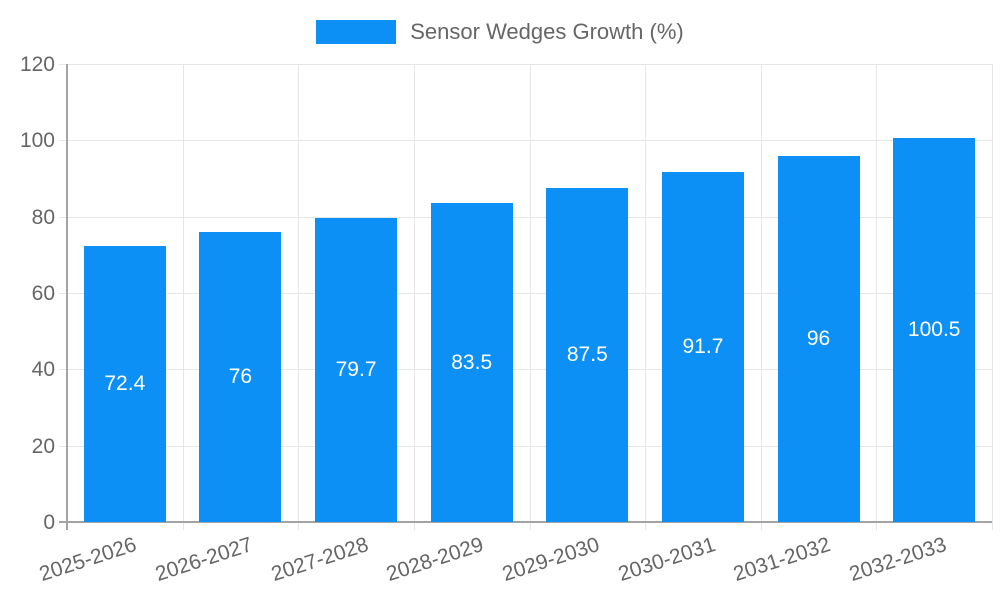 Image resolution: width=1000 pixels, height=600 pixels. I want to click on y-axis-tick-label: 0, so click(49, 522).